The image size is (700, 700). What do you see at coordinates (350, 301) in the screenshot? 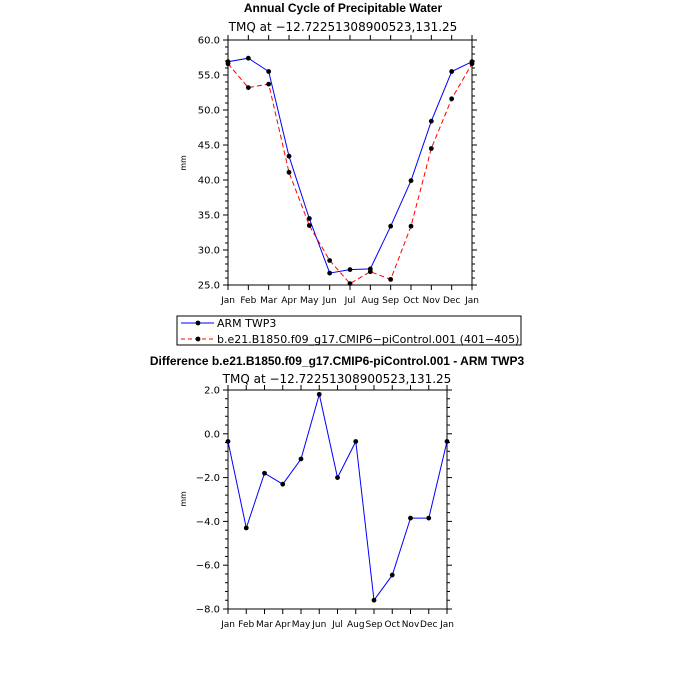
I see `chart-1-xtick-label: Jul` at bounding box center [350, 301].